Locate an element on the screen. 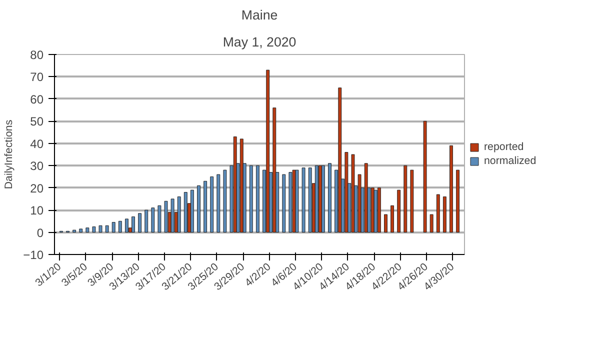 The image size is (605, 340). chart-title: Maine is located at coordinates (259, 15).